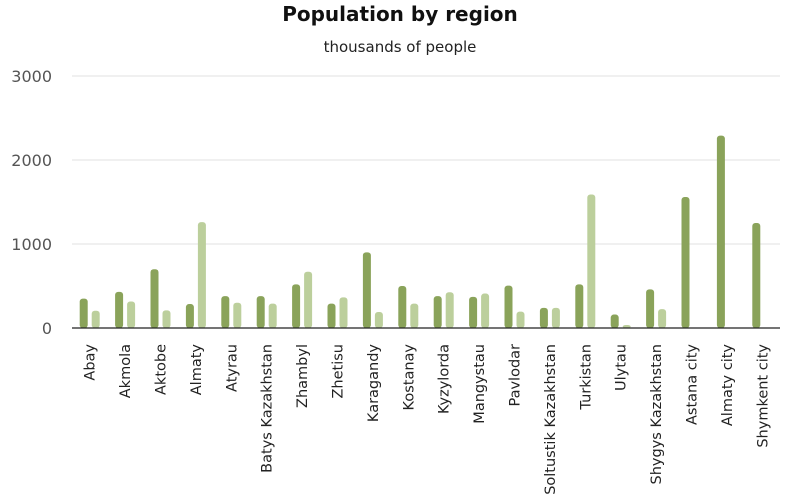  What do you see at coordinates (400, 14) in the screenshot?
I see `chart-title: Population by region` at bounding box center [400, 14].